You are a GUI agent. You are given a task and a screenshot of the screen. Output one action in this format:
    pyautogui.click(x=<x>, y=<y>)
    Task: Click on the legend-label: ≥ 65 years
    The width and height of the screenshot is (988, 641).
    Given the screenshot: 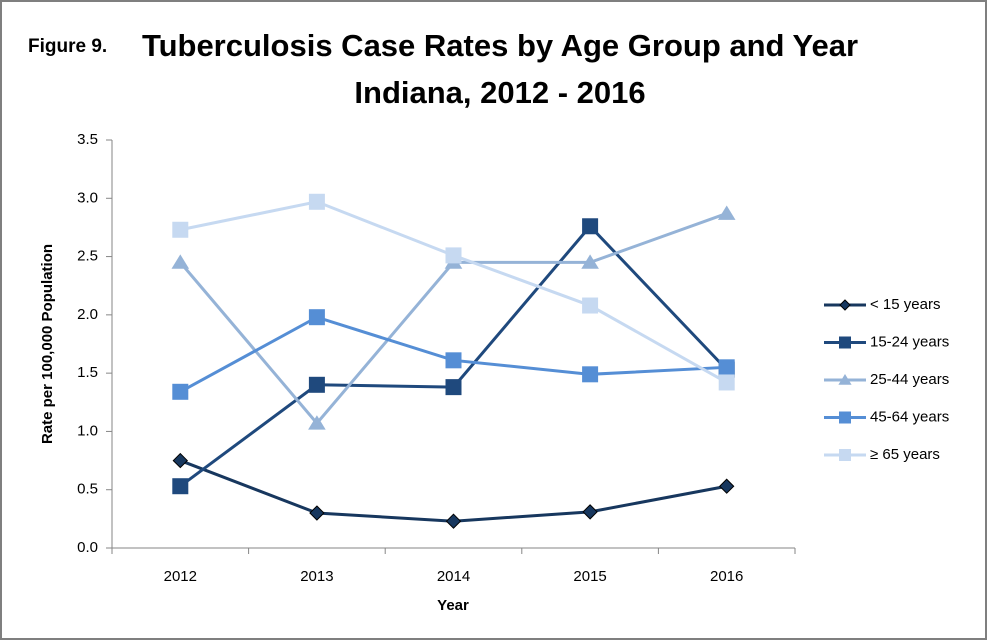 What is the action you would take?
    pyautogui.click(x=905, y=454)
    